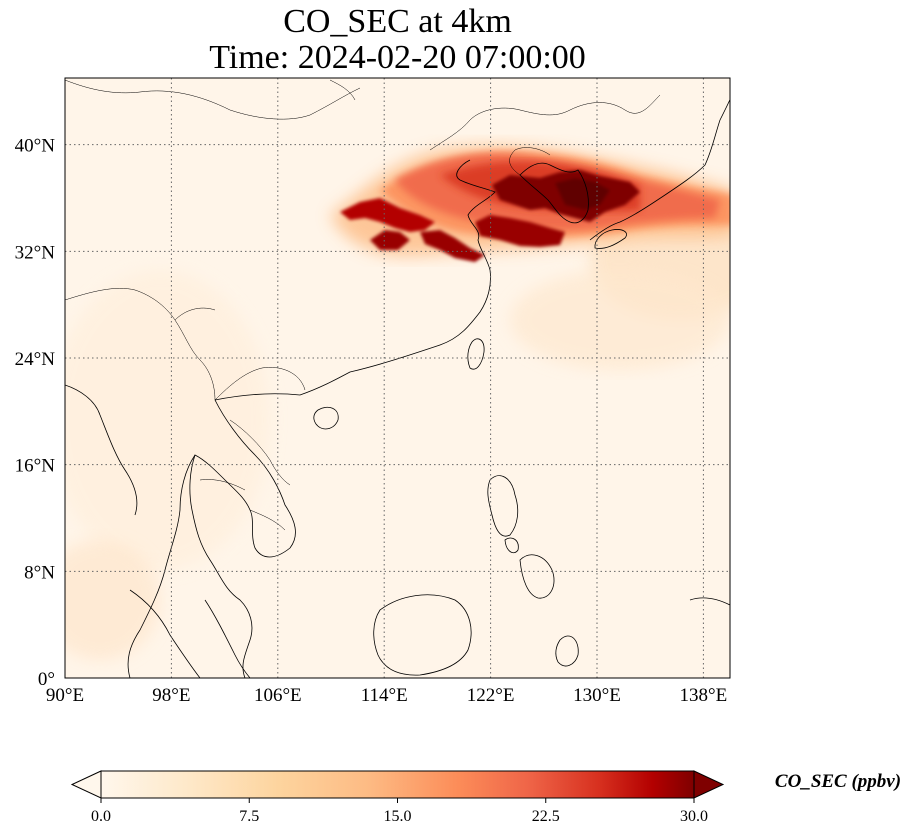  What do you see at coordinates (398, 816) in the screenshot?
I see `colorbar-tick-label: 15.0` at bounding box center [398, 816].